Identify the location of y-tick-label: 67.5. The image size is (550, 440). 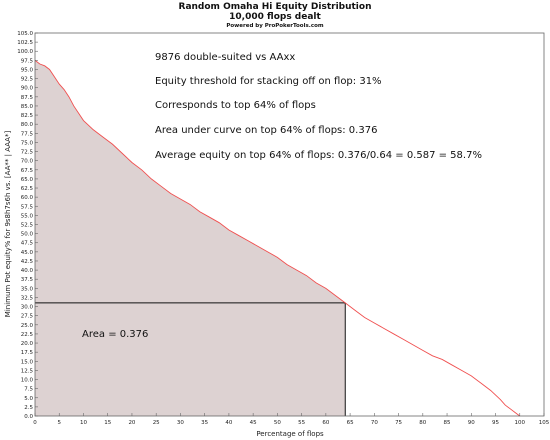
(27, 171).